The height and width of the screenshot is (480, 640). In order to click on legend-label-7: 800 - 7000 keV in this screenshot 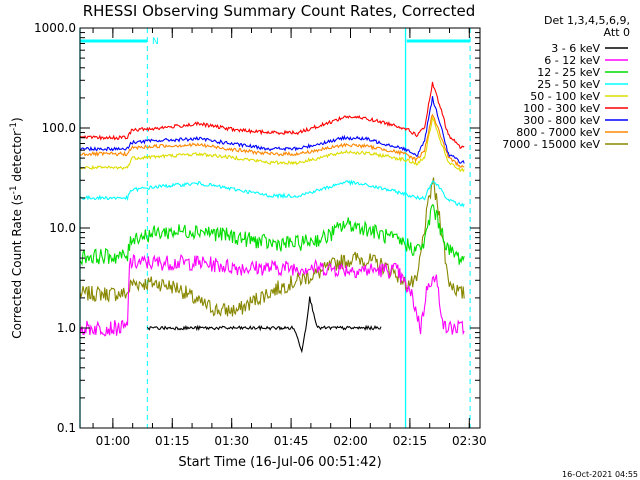, I will do `click(558, 132)`.